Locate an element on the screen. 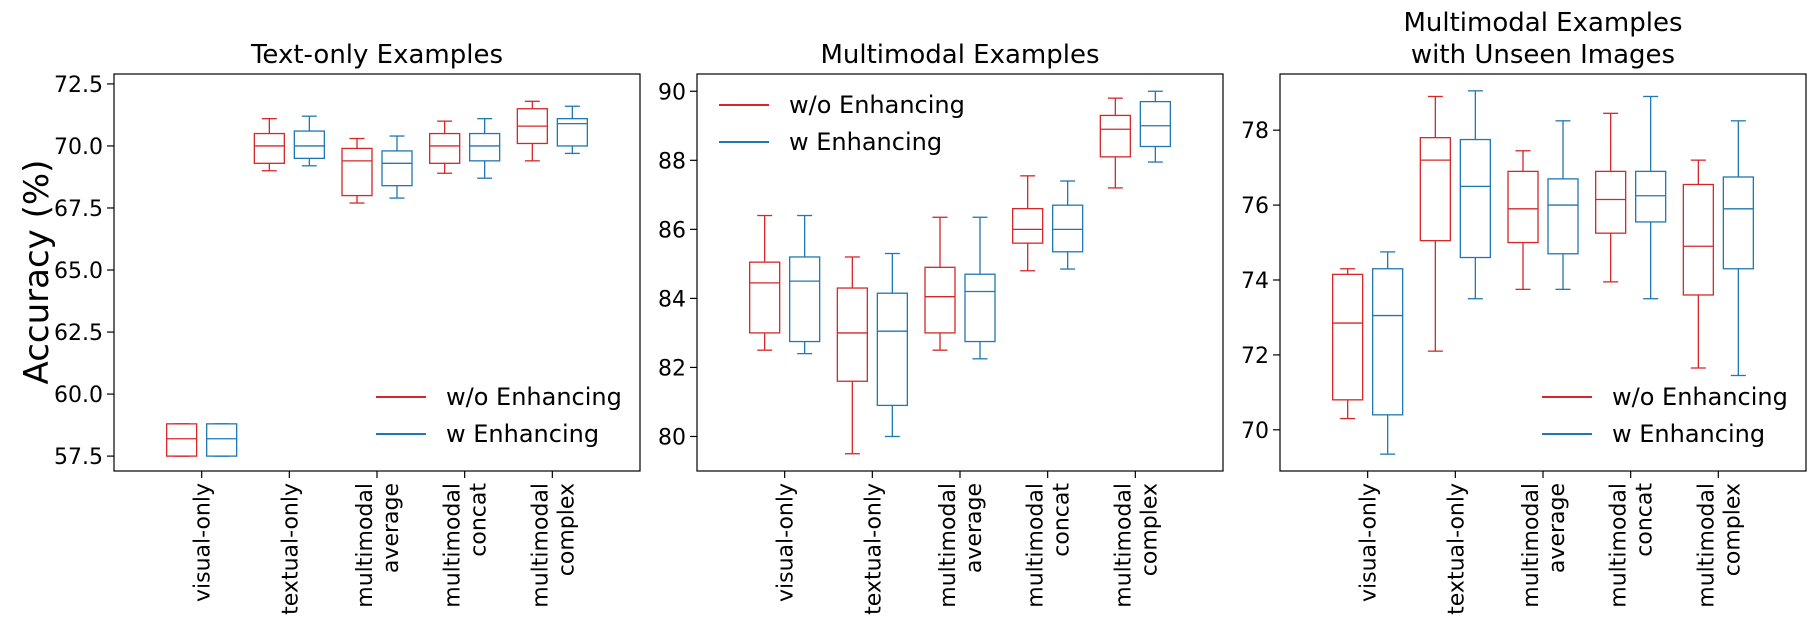 Image resolution: width=1813 pixels, height=640 pixels. y-tick-label: 84 is located at coordinates (672, 299).